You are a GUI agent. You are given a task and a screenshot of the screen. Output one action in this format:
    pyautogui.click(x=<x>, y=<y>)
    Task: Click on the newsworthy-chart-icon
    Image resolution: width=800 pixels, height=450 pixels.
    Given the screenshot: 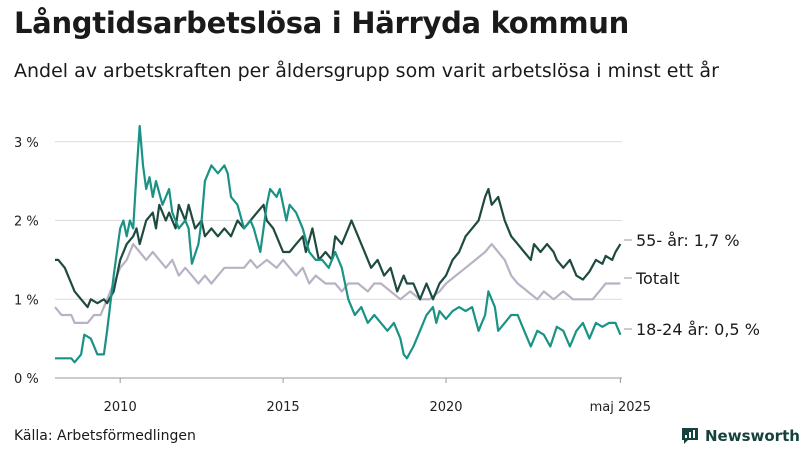 What is the action you would take?
    pyautogui.click(x=690, y=436)
    